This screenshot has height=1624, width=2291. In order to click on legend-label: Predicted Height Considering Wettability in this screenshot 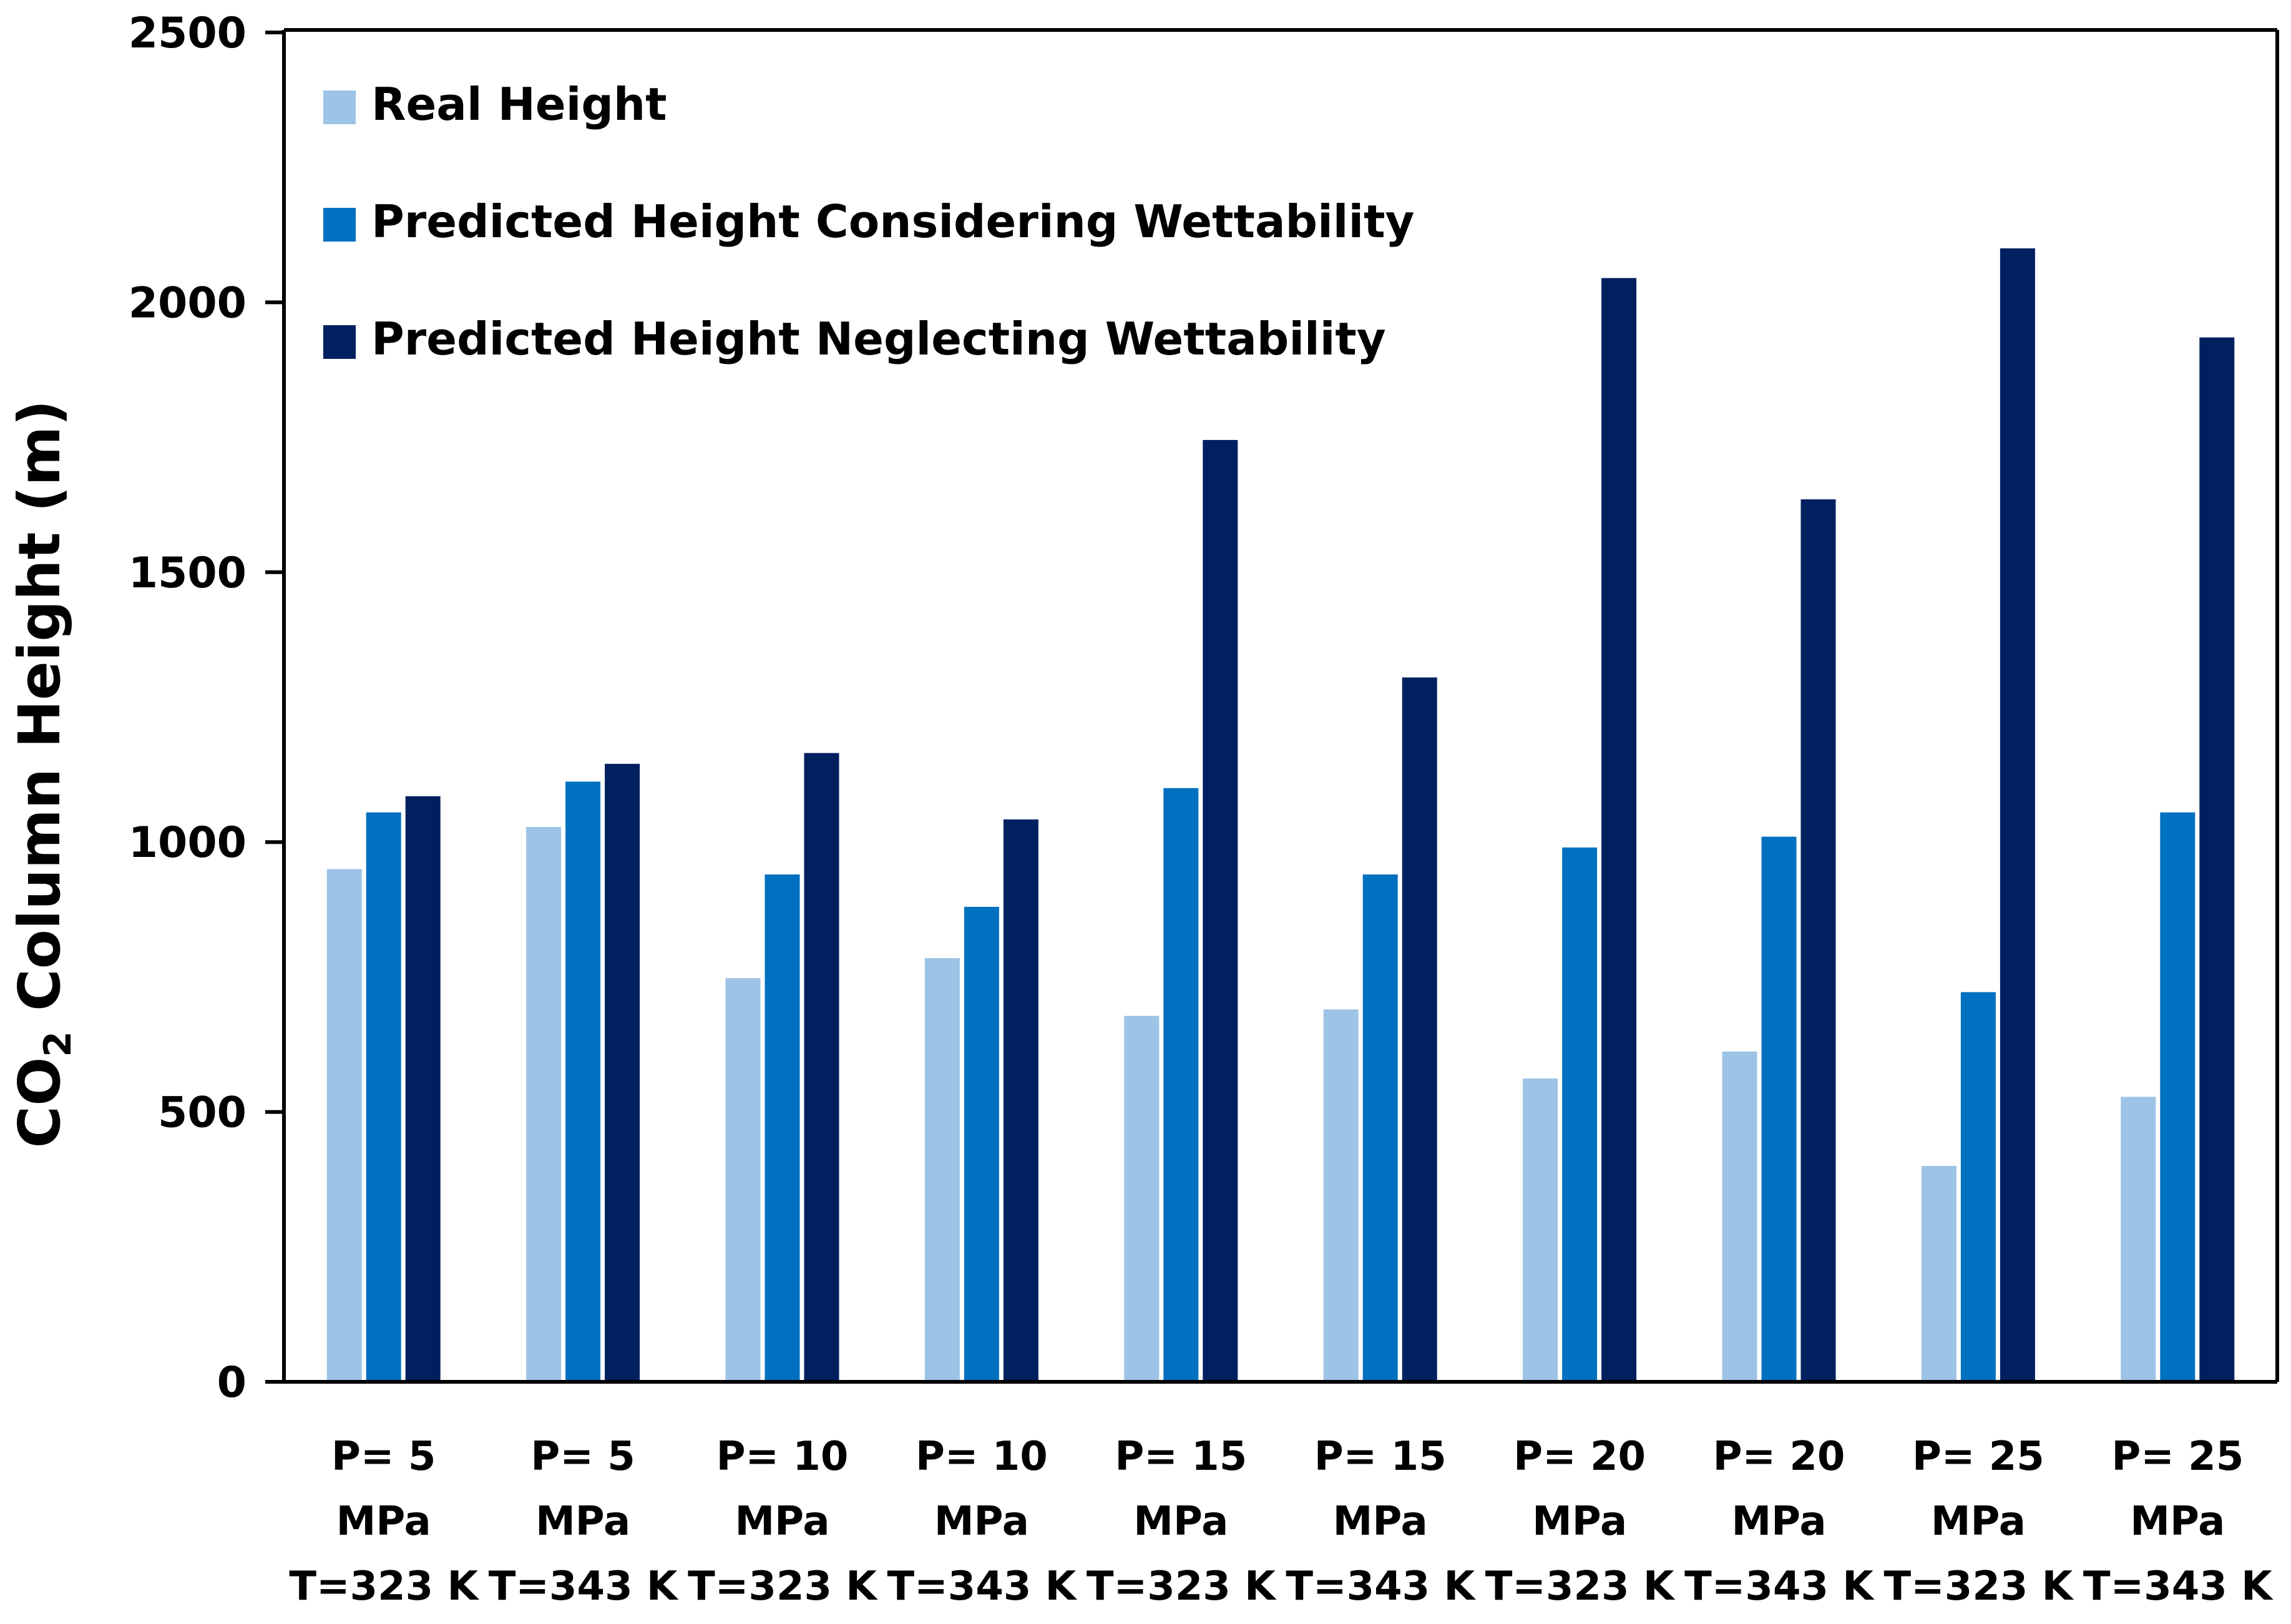, I will do `click(892, 221)`.